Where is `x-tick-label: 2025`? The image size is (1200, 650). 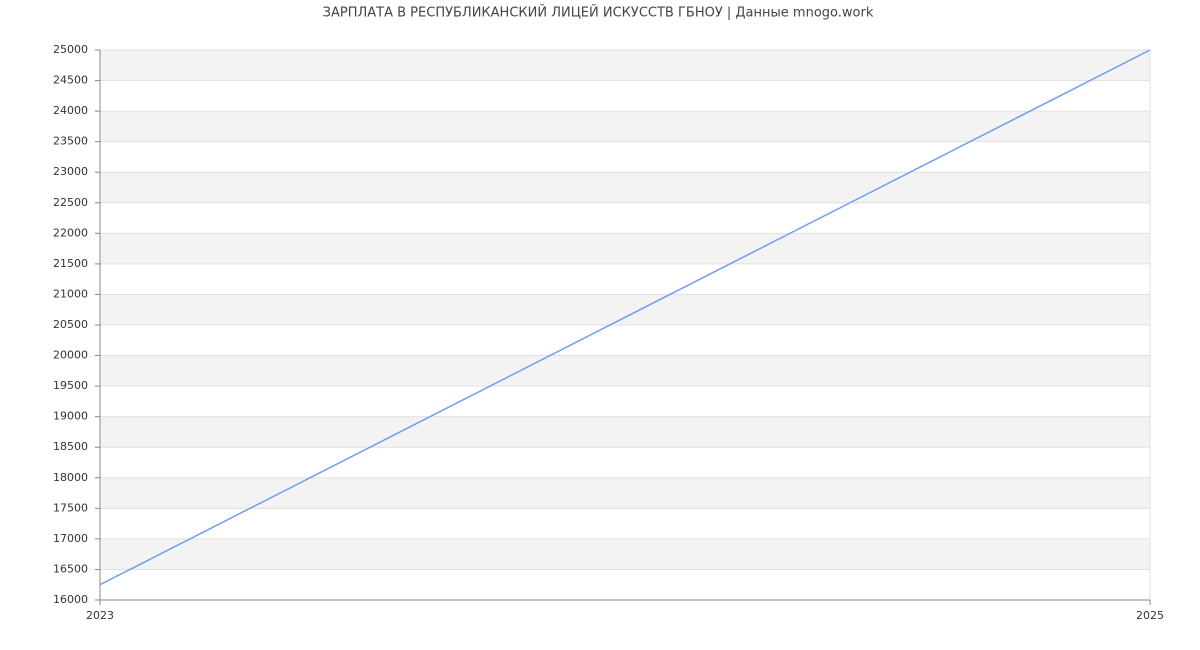
x-tick-label: 2025 is located at coordinates (1150, 615).